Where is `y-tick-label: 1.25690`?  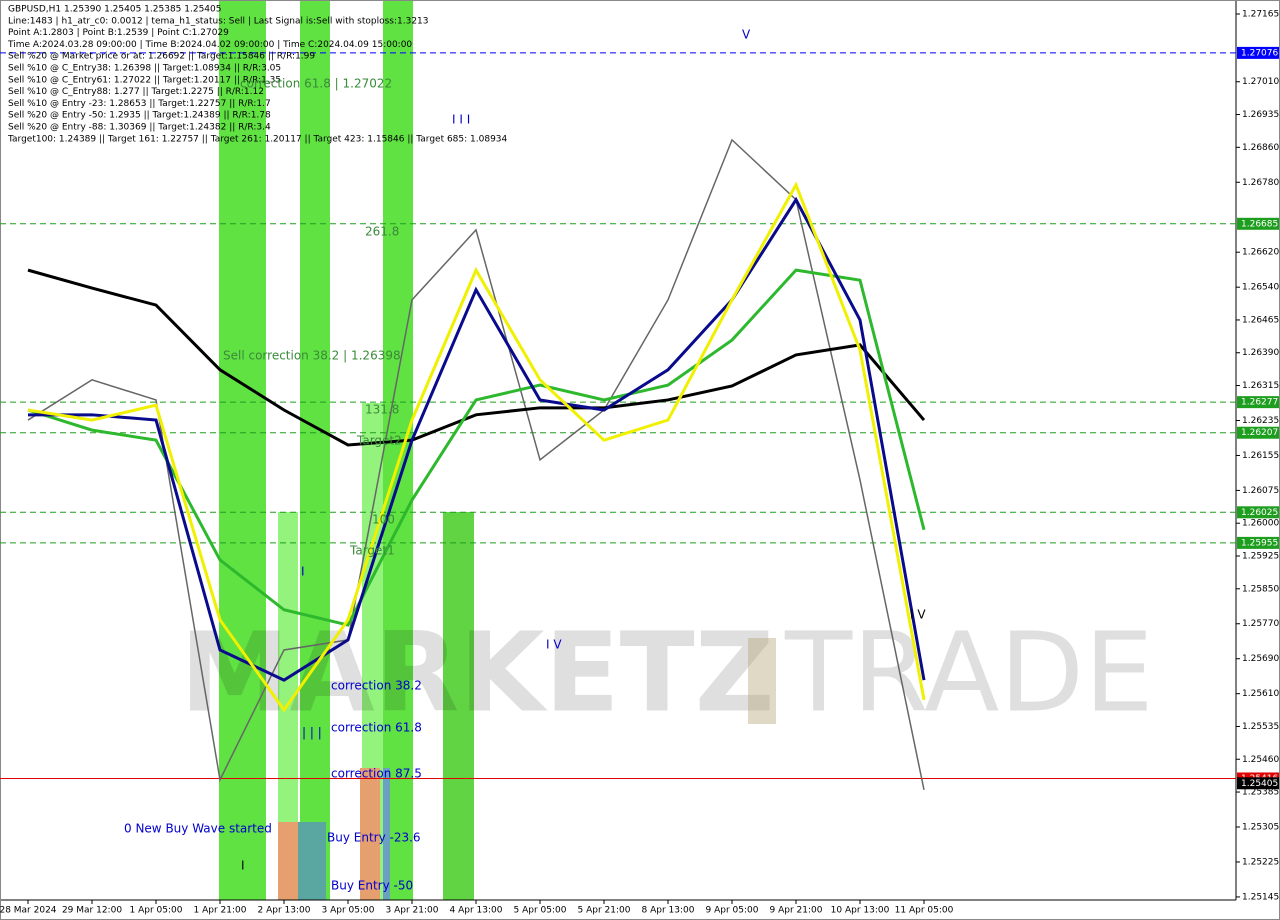 y-tick-label: 1.25690 is located at coordinates (1260, 659).